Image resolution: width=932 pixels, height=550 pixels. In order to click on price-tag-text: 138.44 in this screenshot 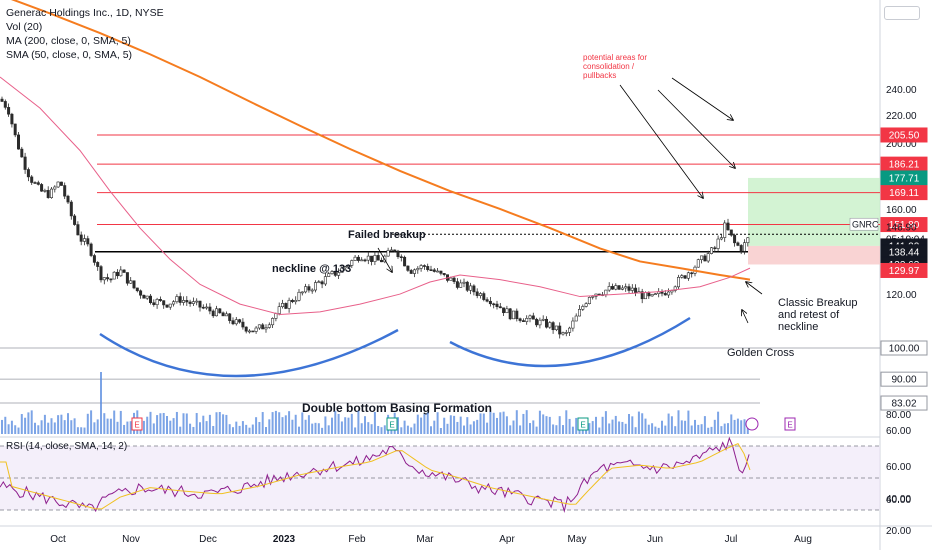, I will do `click(904, 252)`.